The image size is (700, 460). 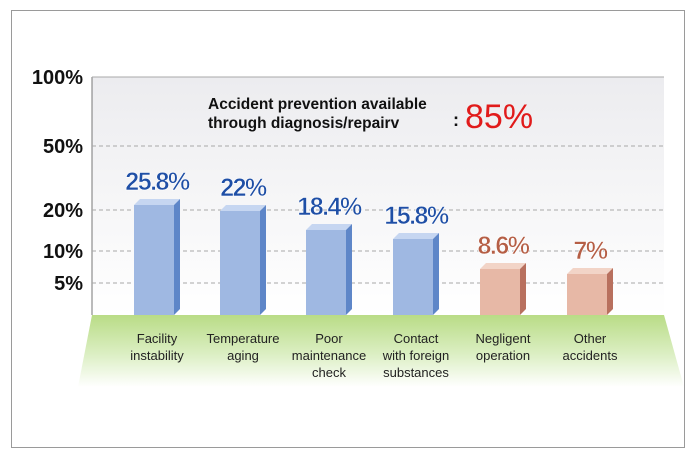 What do you see at coordinates (304, 123) in the screenshot?
I see `annotation-line-2: through diagnosis/repairv` at bounding box center [304, 123].